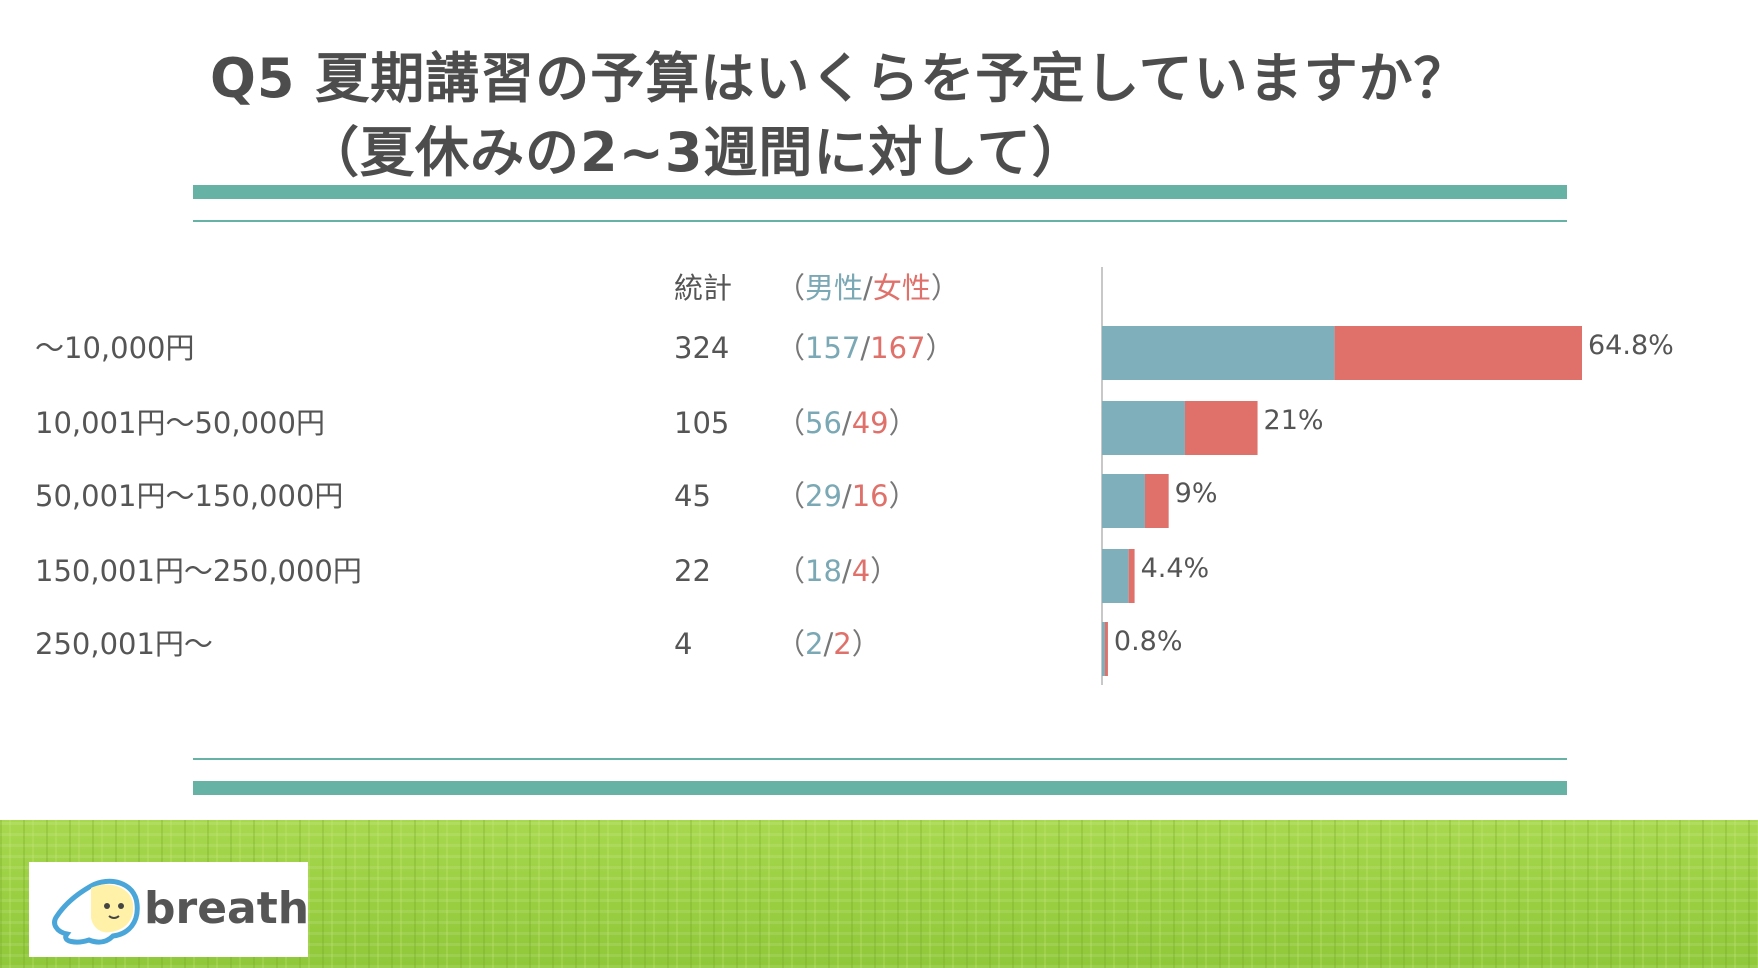  I want to click on header-total: 統計, so click(703, 288).